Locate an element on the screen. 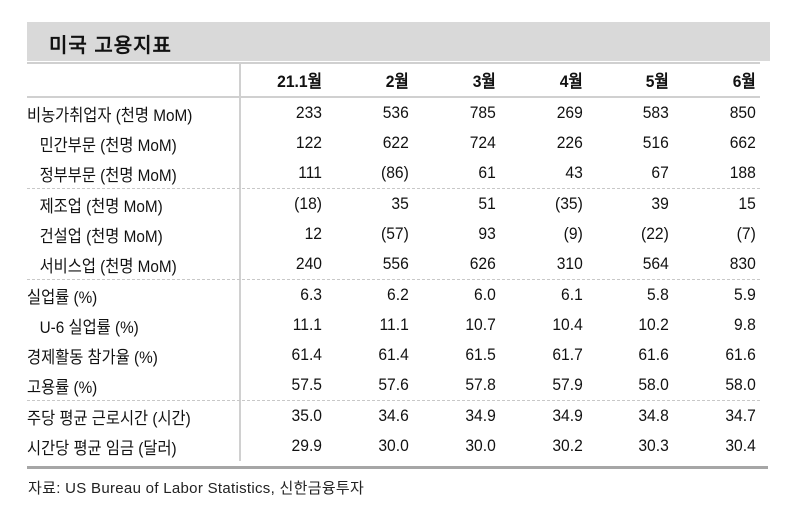 The width and height of the screenshot is (801, 513). row-label: 서비스업 (천명 MoM) is located at coordinates (108, 266).